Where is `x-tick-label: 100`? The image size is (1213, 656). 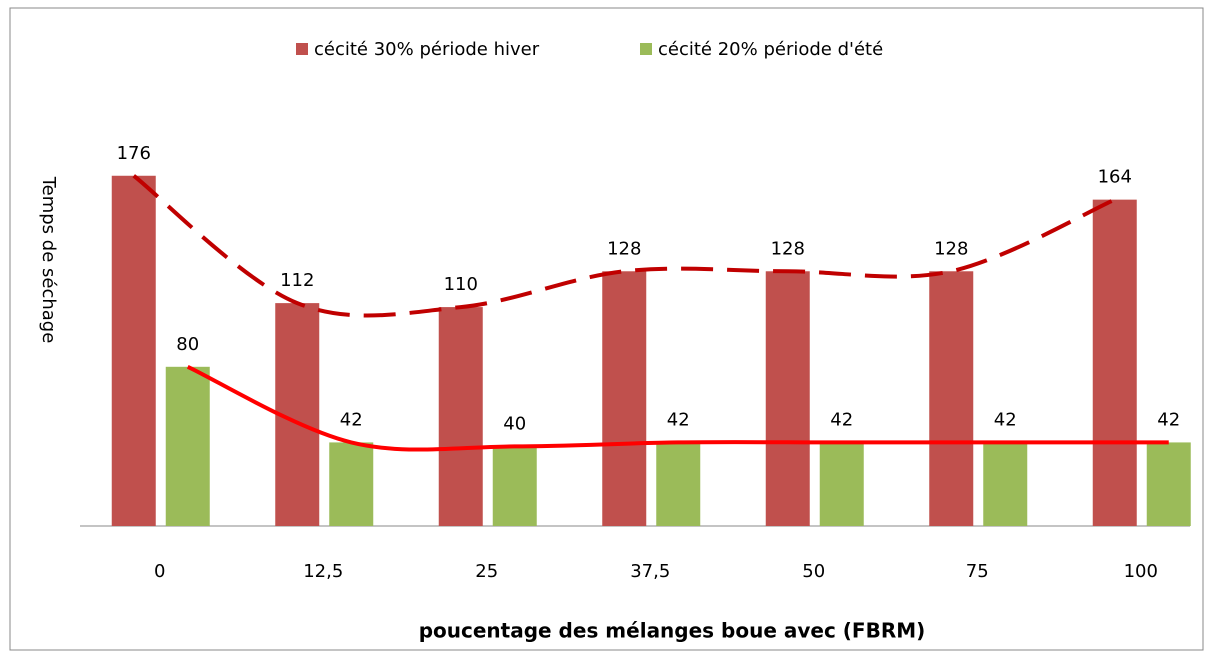
x-tick-label: 100 is located at coordinates (1141, 571).